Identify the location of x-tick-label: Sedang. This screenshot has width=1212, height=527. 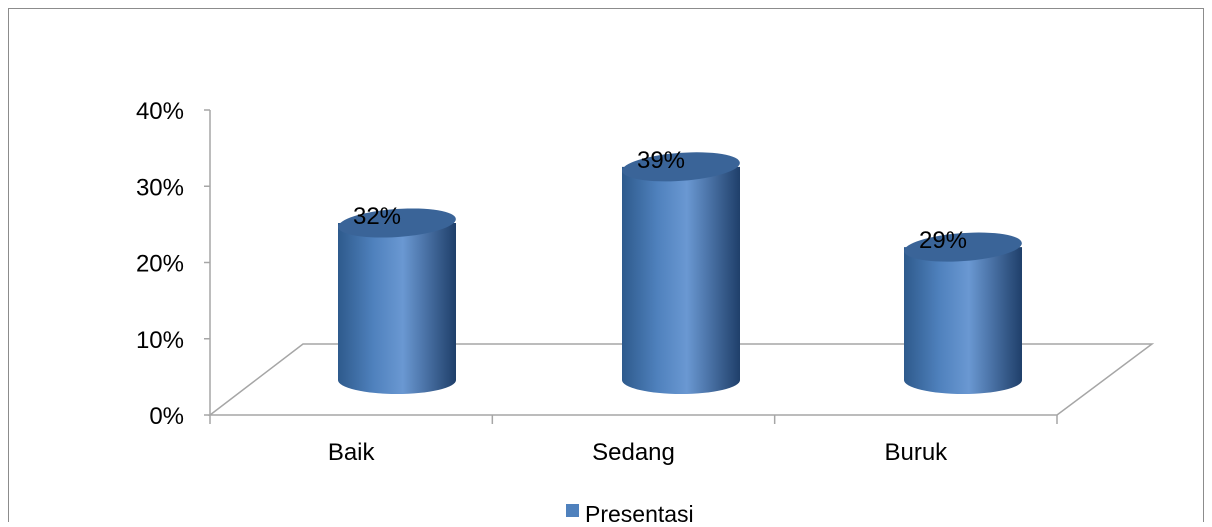
(633, 452).